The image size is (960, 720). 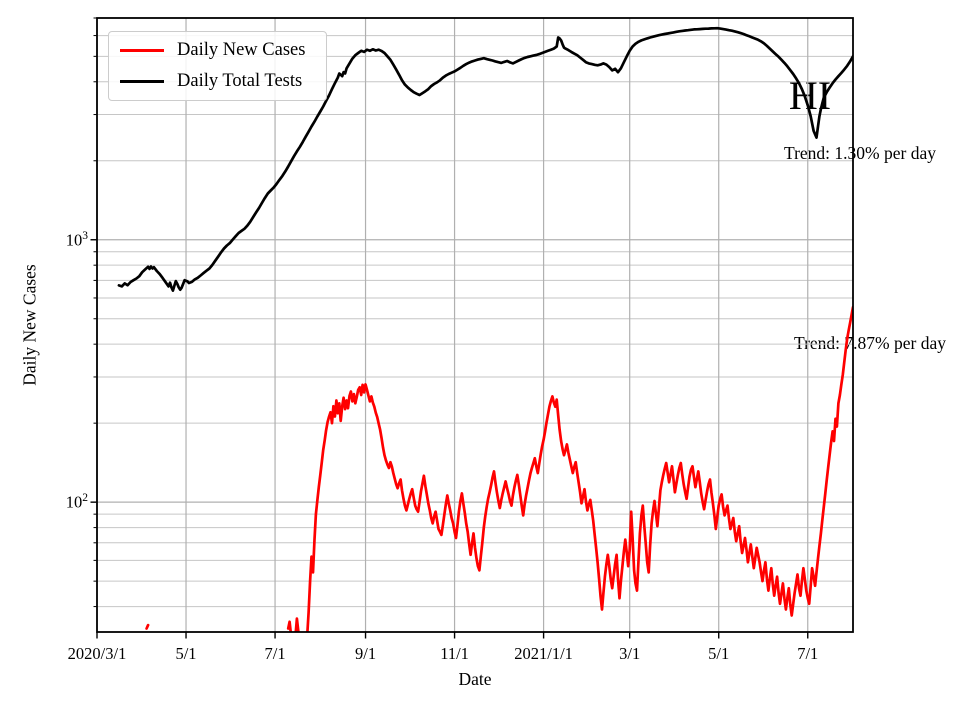 What do you see at coordinates (241, 50) in the screenshot?
I see `legend-label: Daily New Cases` at bounding box center [241, 50].